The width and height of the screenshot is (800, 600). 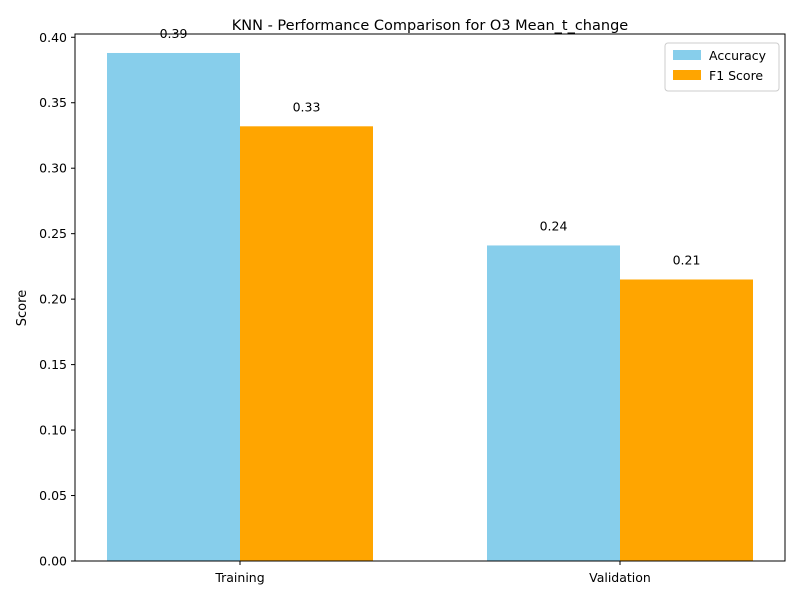 What do you see at coordinates (53, 561) in the screenshot?
I see `y-tick-label: 0.00` at bounding box center [53, 561].